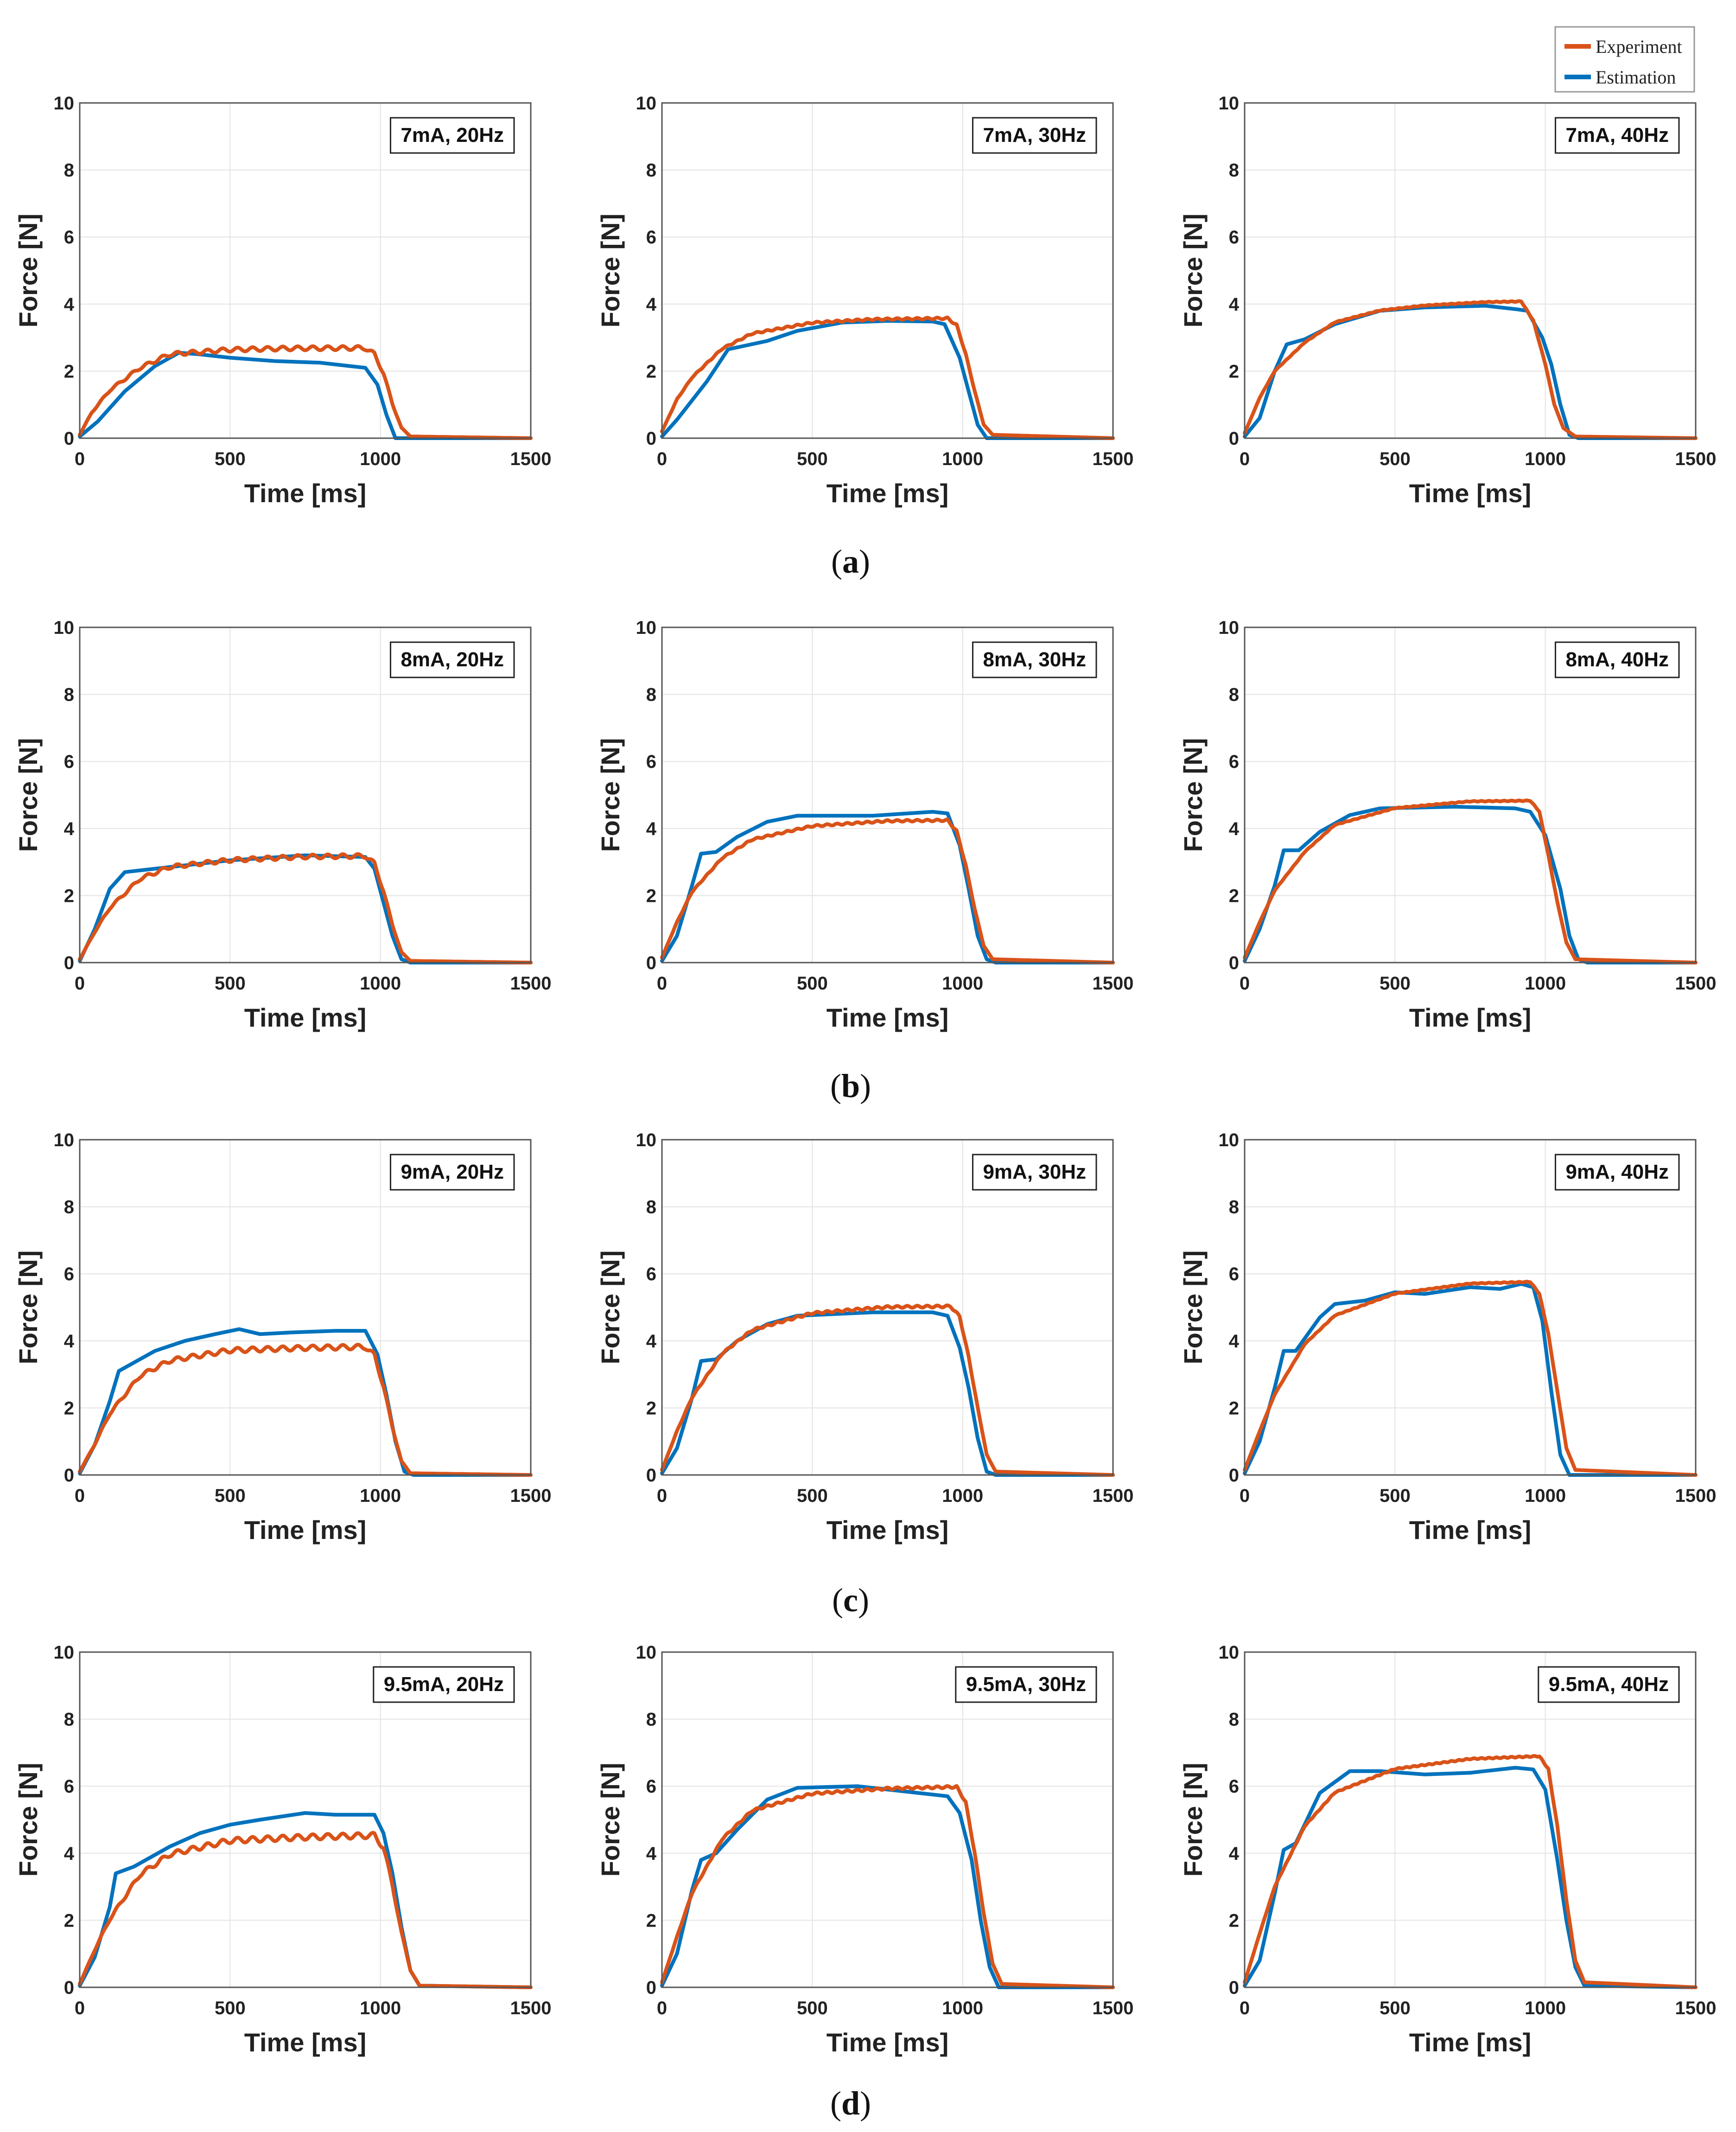 The image size is (1736, 2132). Describe the element at coordinates (1639, 46) in the screenshot. I see `legend-experiment-label: Experiment` at that location.